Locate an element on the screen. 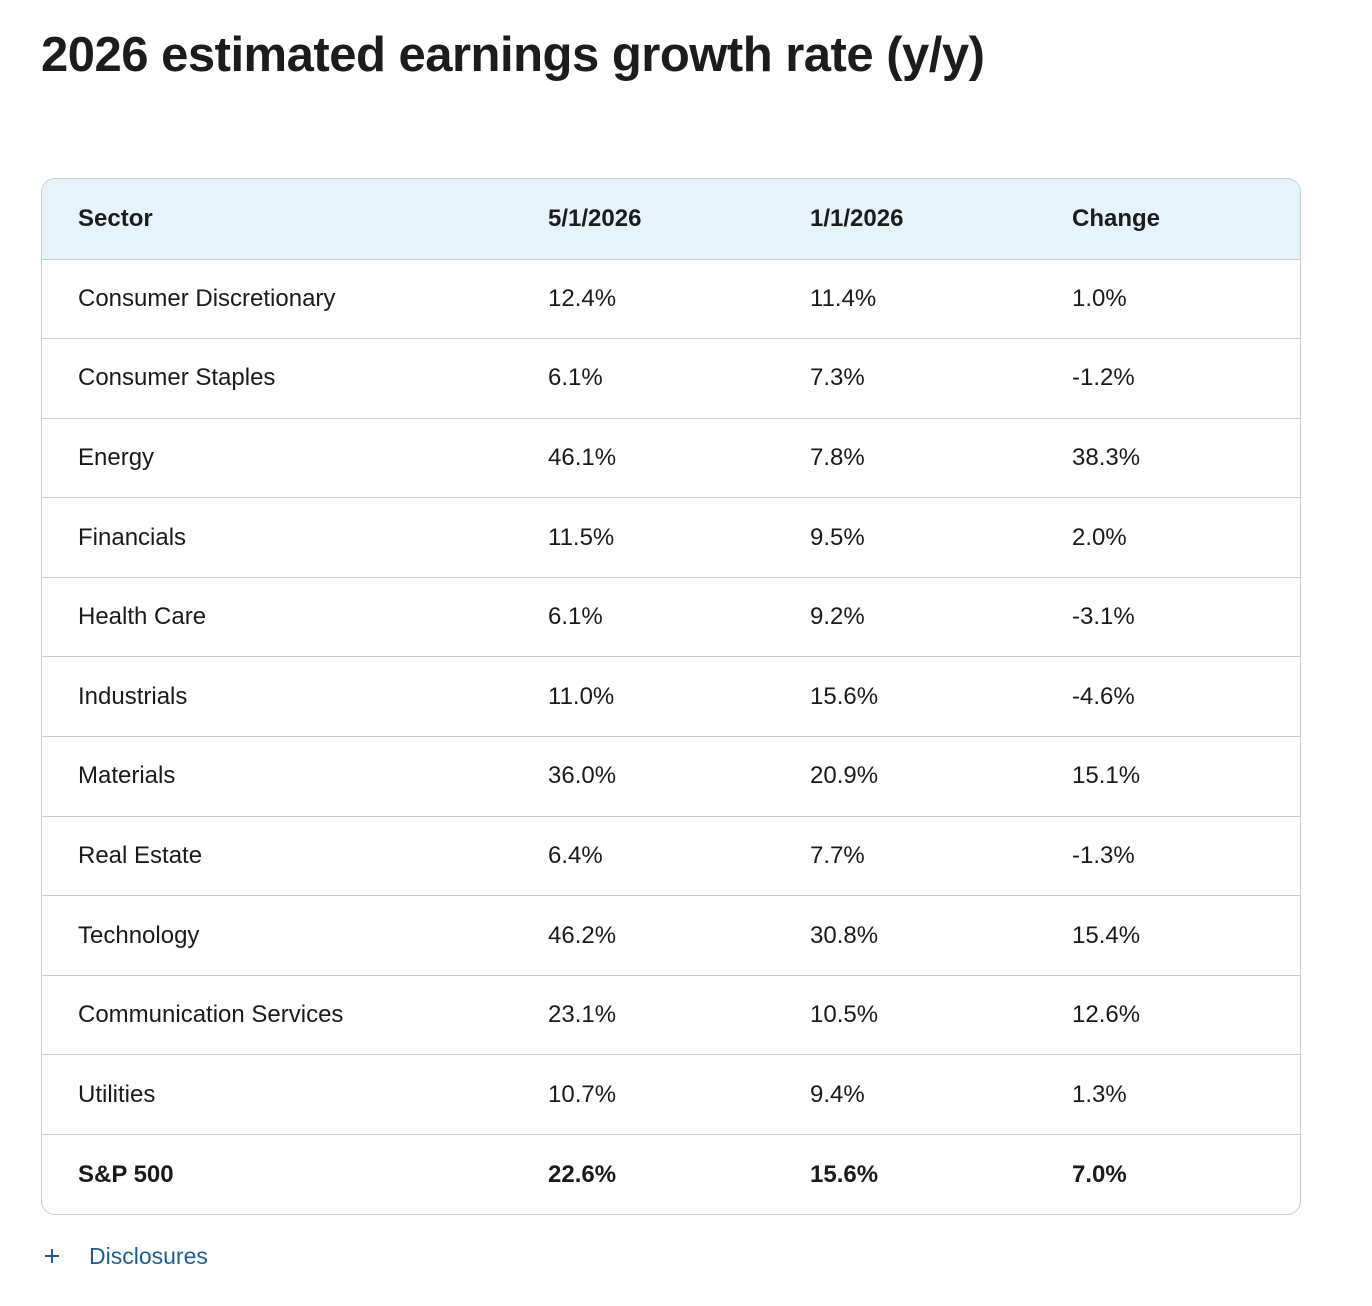 This screenshot has height=1306, width=1372. table-row: Materials 36.0% 20.9% 15.1% is located at coordinates (671, 776).